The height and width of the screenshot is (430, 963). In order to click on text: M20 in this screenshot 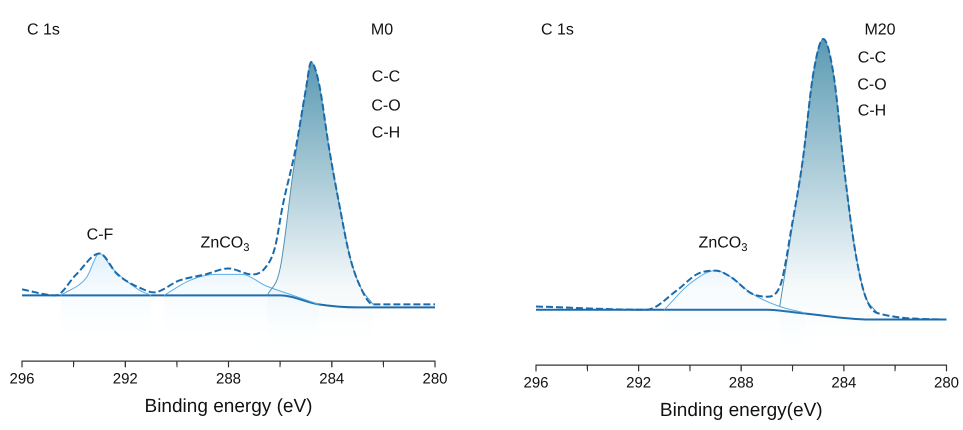, I will do `click(880, 29)`.